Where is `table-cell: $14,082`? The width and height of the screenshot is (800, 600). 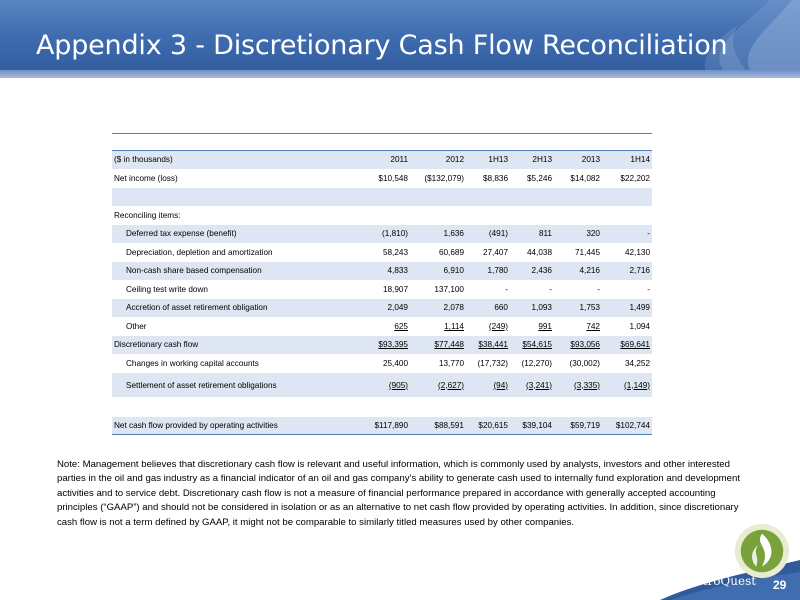 table-cell: $14,082 is located at coordinates (578, 178).